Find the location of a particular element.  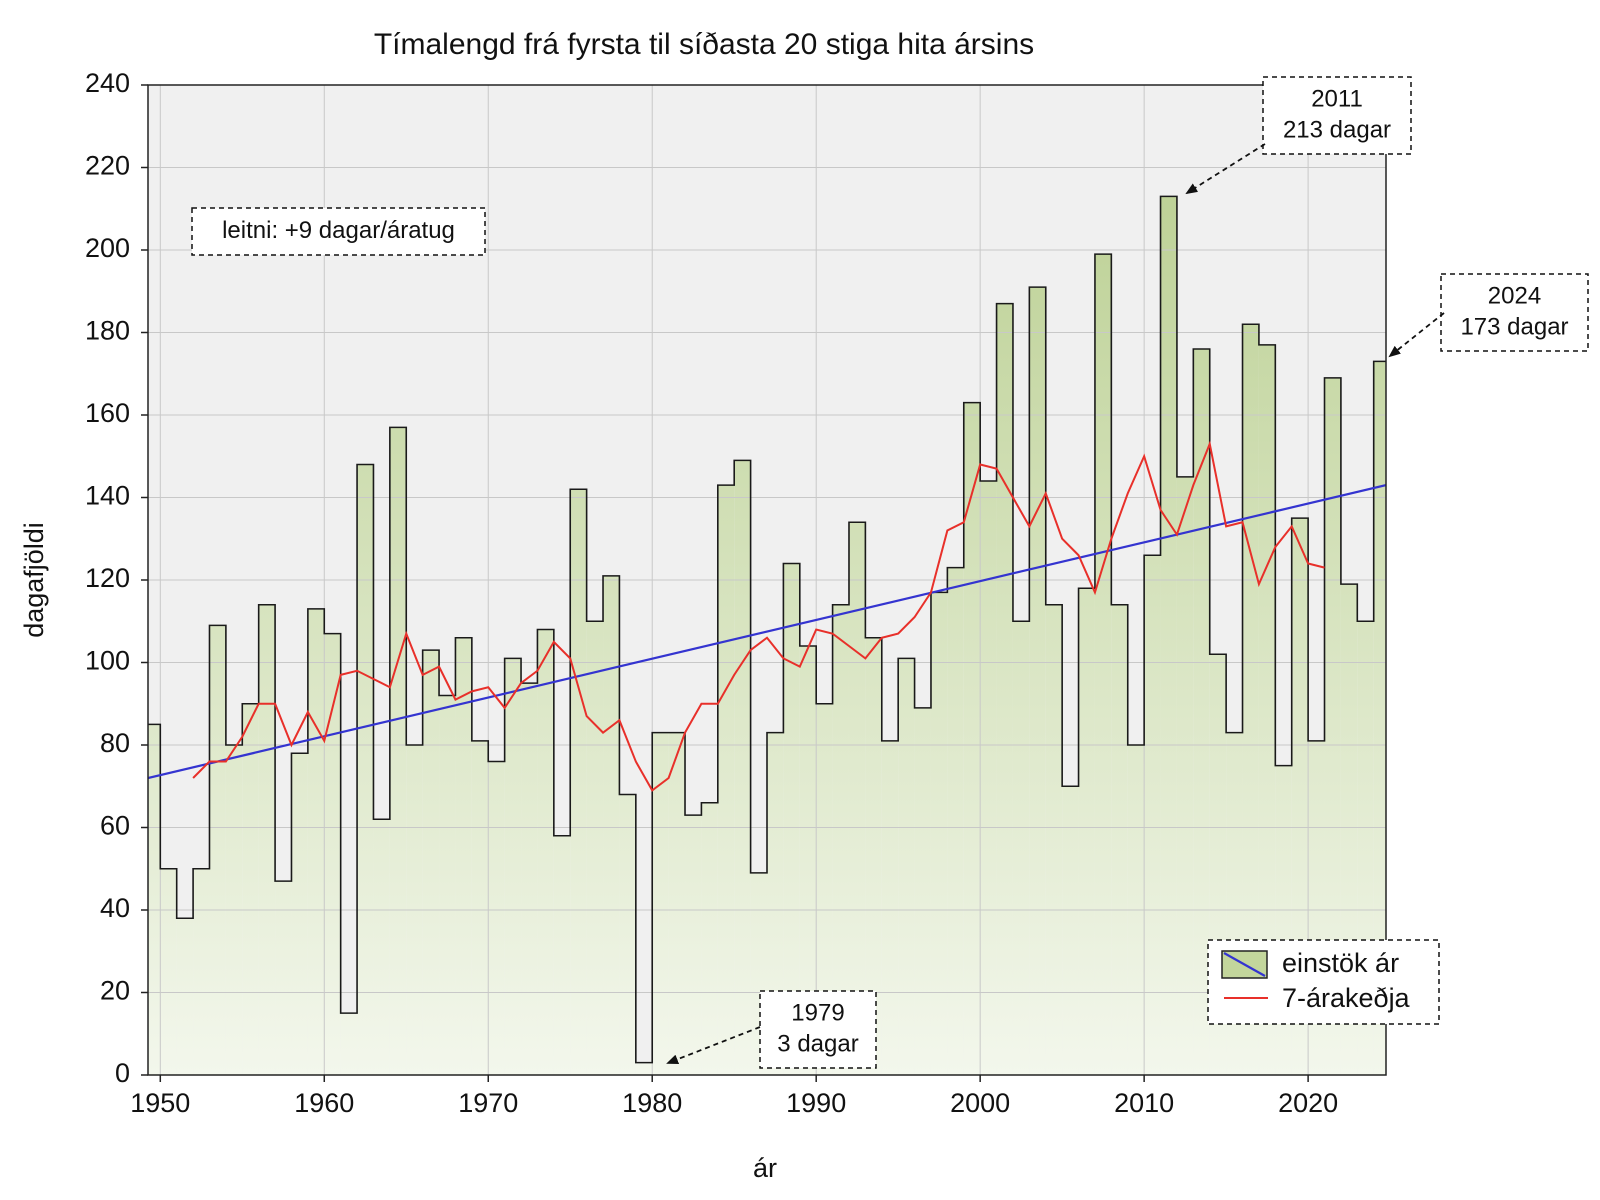

y-tick-label: 60 is located at coordinates (115, 826).